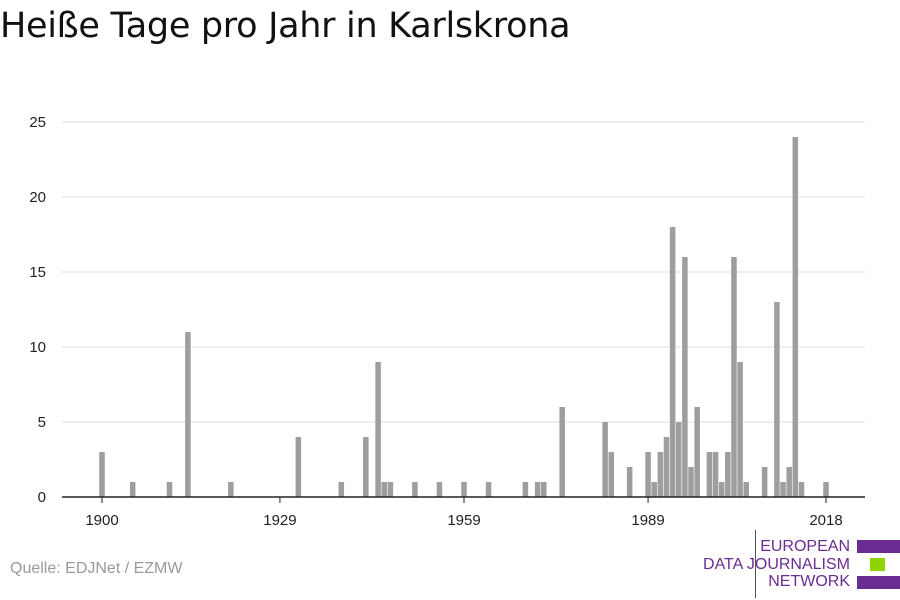 Image resolution: width=900 pixels, height=600 pixels. What do you see at coordinates (366, 467) in the screenshot?
I see `bar-1943` at bounding box center [366, 467].